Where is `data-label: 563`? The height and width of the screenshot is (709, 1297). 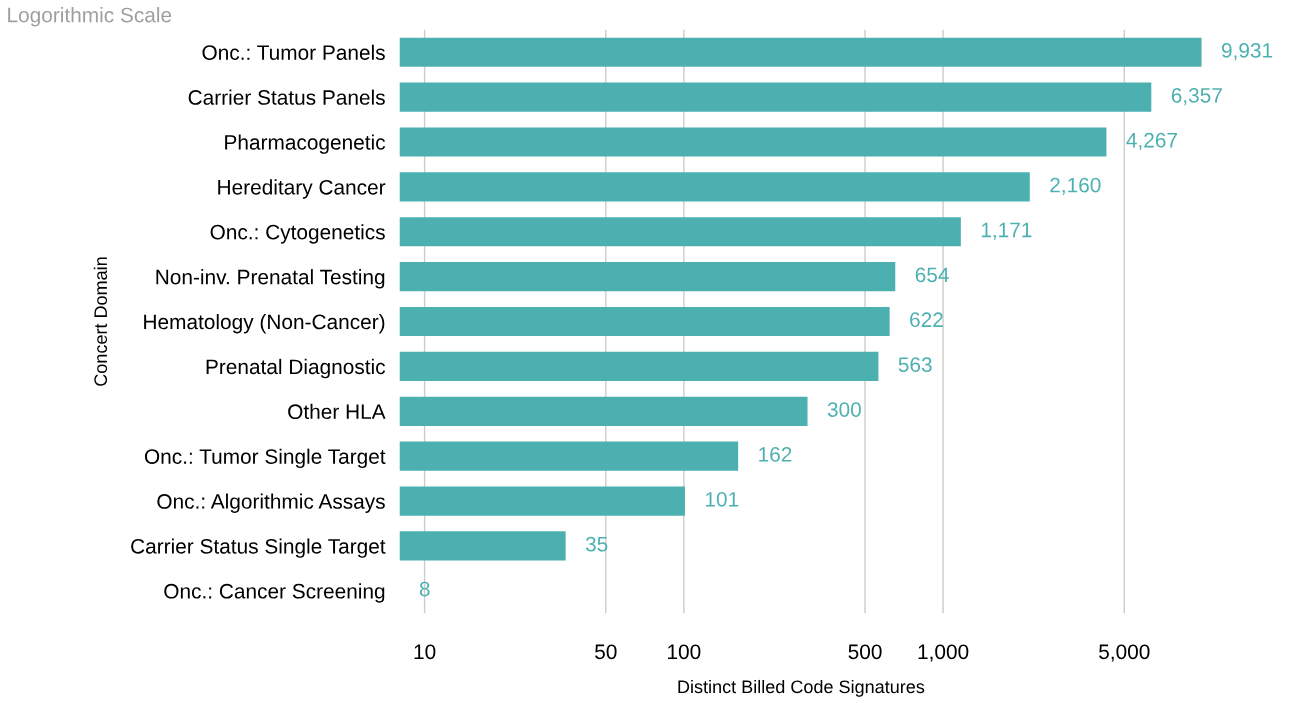 data-label: 563 is located at coordinates (915, 365).